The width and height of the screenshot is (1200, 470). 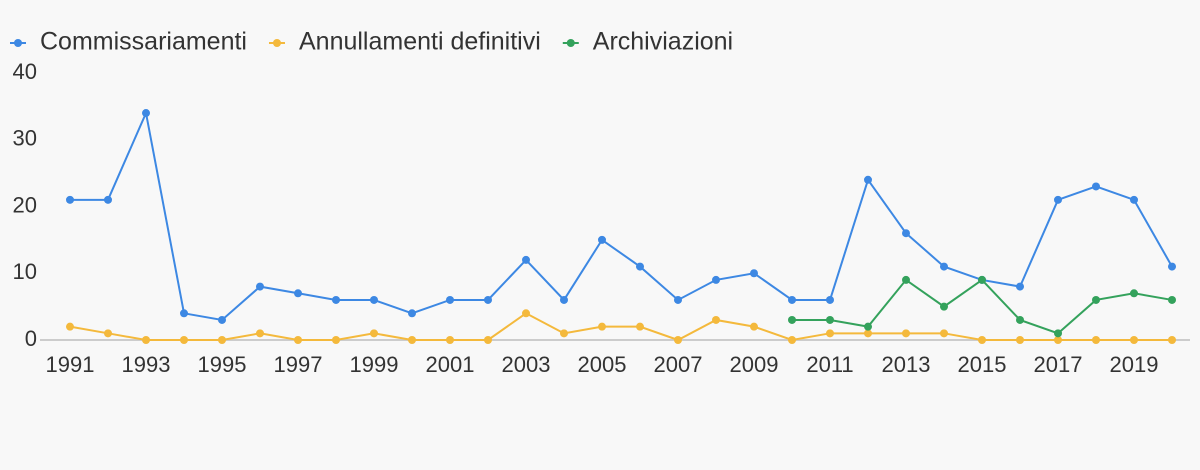 I want to click on x-tick-label: 2003, so click(x=526, y=364).